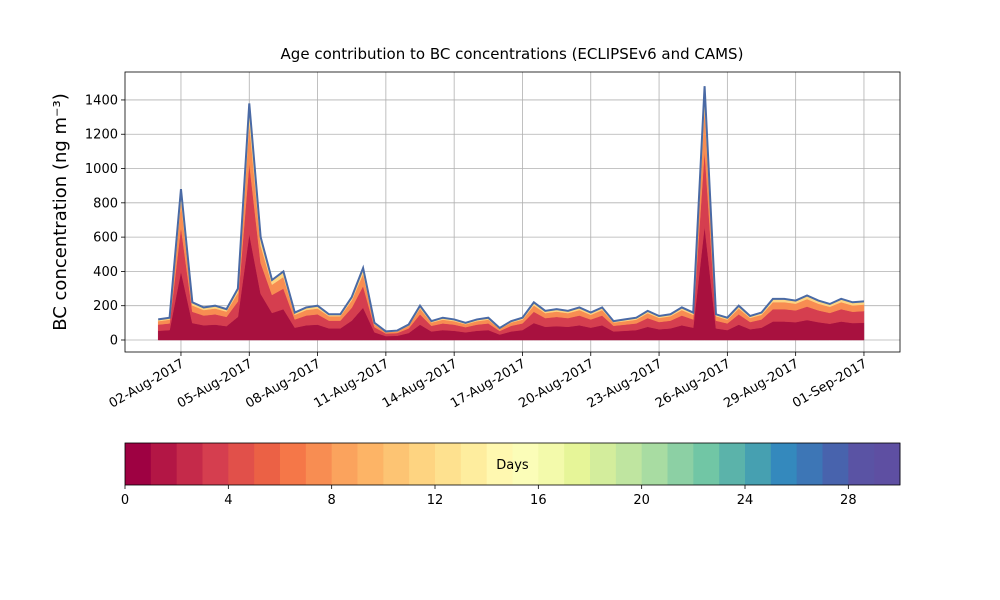 This screenshot has height=600, width=1000. Describe the element at coordinates (332, 500) in the screenshot. I see `colorbar-tick-label: 8` at that location.